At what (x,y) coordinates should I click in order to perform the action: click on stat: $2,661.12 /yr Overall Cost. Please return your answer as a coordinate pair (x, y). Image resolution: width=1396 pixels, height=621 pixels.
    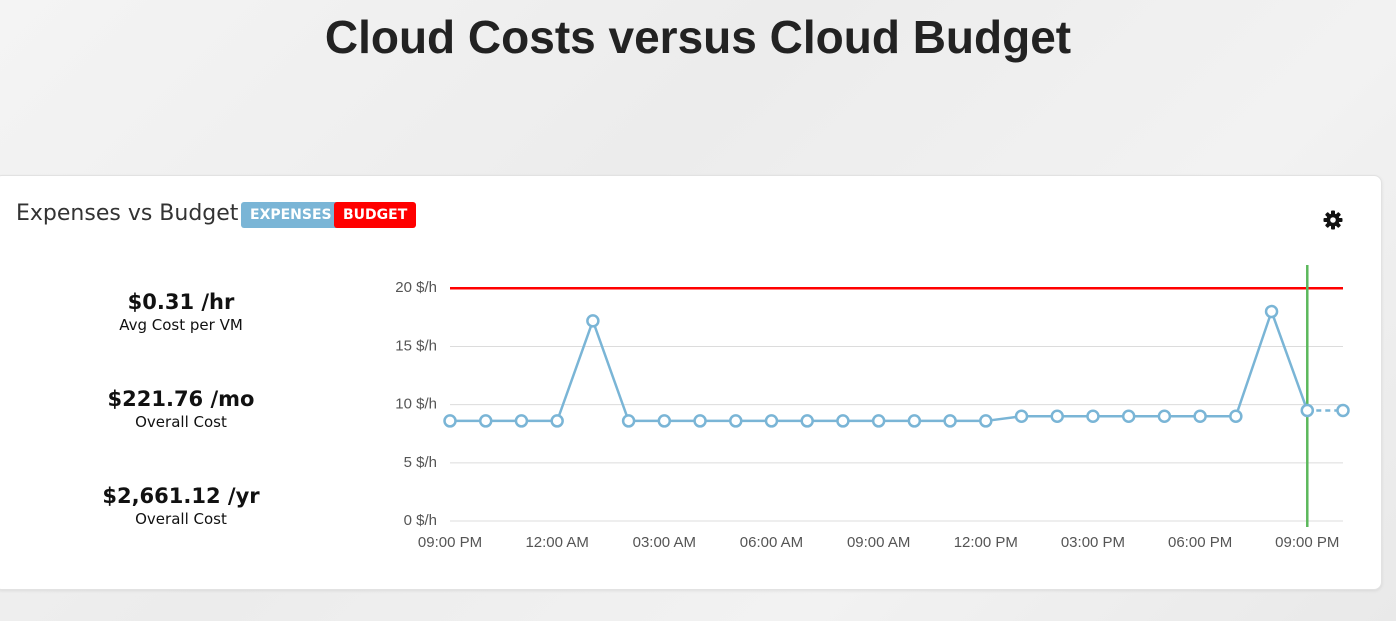
    Looking at the image, I should click on (181, 506).